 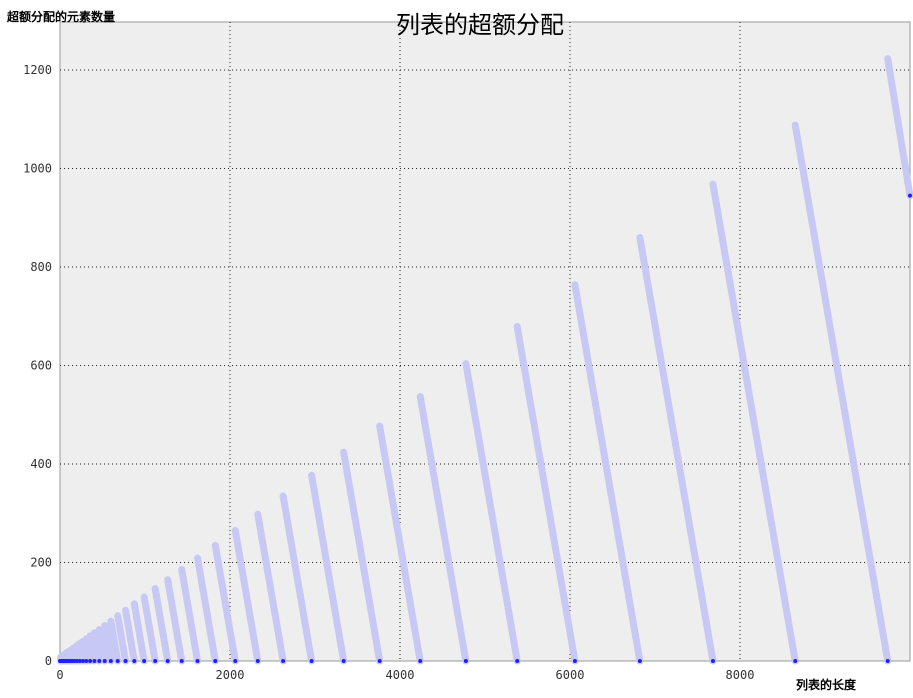 What do you see at coordinates (740, 675) in the screenshot?
I see `x-tick-label: 8000` at bounding box center [740, 675].